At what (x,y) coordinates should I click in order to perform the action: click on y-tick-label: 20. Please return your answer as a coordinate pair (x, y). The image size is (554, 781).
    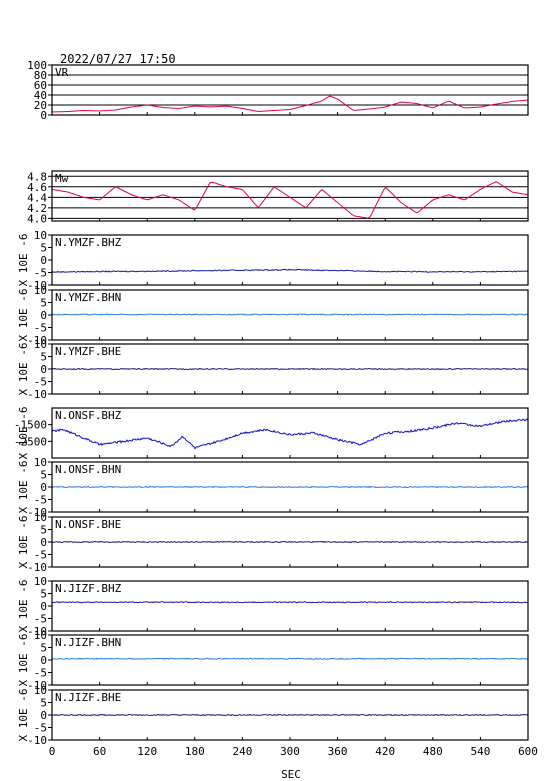
    Looking at the image, I should click on (40, 105).